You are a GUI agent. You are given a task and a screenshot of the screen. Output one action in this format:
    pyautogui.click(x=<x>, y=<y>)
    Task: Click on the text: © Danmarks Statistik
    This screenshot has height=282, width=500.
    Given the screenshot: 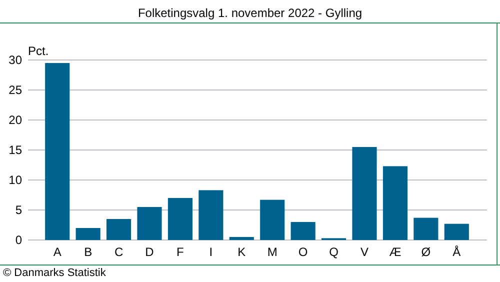 What is the action you would take?
    pyautogui.click(x=54, y=273)
    